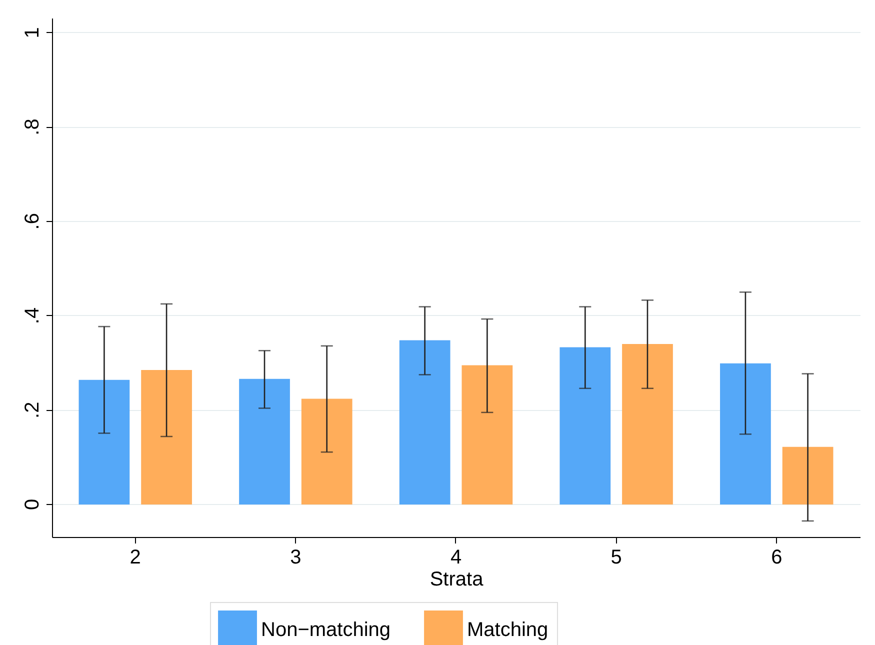  Describe the element at coordinates (33, 315) in the screenshot. I see `y-tick-label: .4` at that location.